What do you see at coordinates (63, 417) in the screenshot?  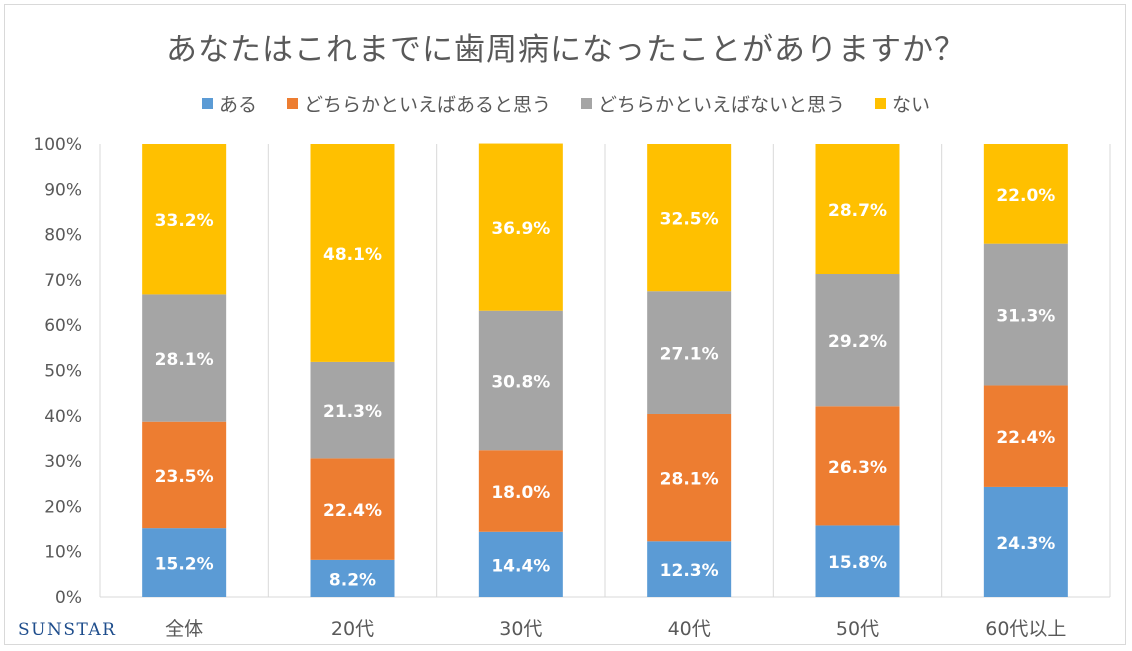 I see `y-tick-label: 40%` at bounding box center [63, 417].